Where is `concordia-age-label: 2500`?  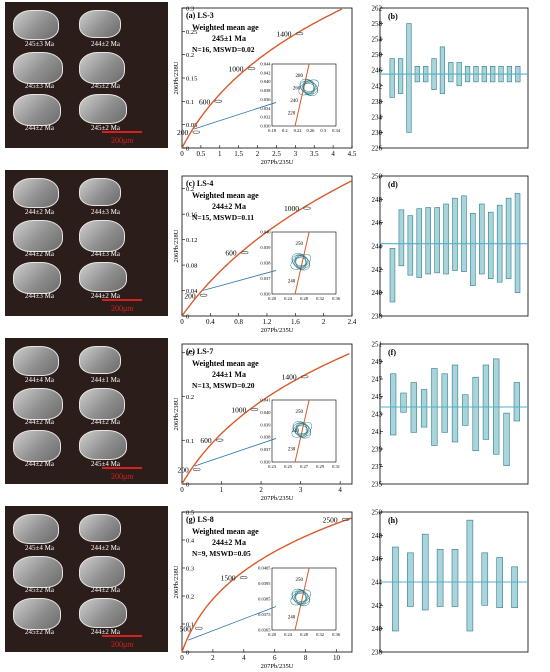 concordia-age-label: 2500 is located at coordinates (330, 519).